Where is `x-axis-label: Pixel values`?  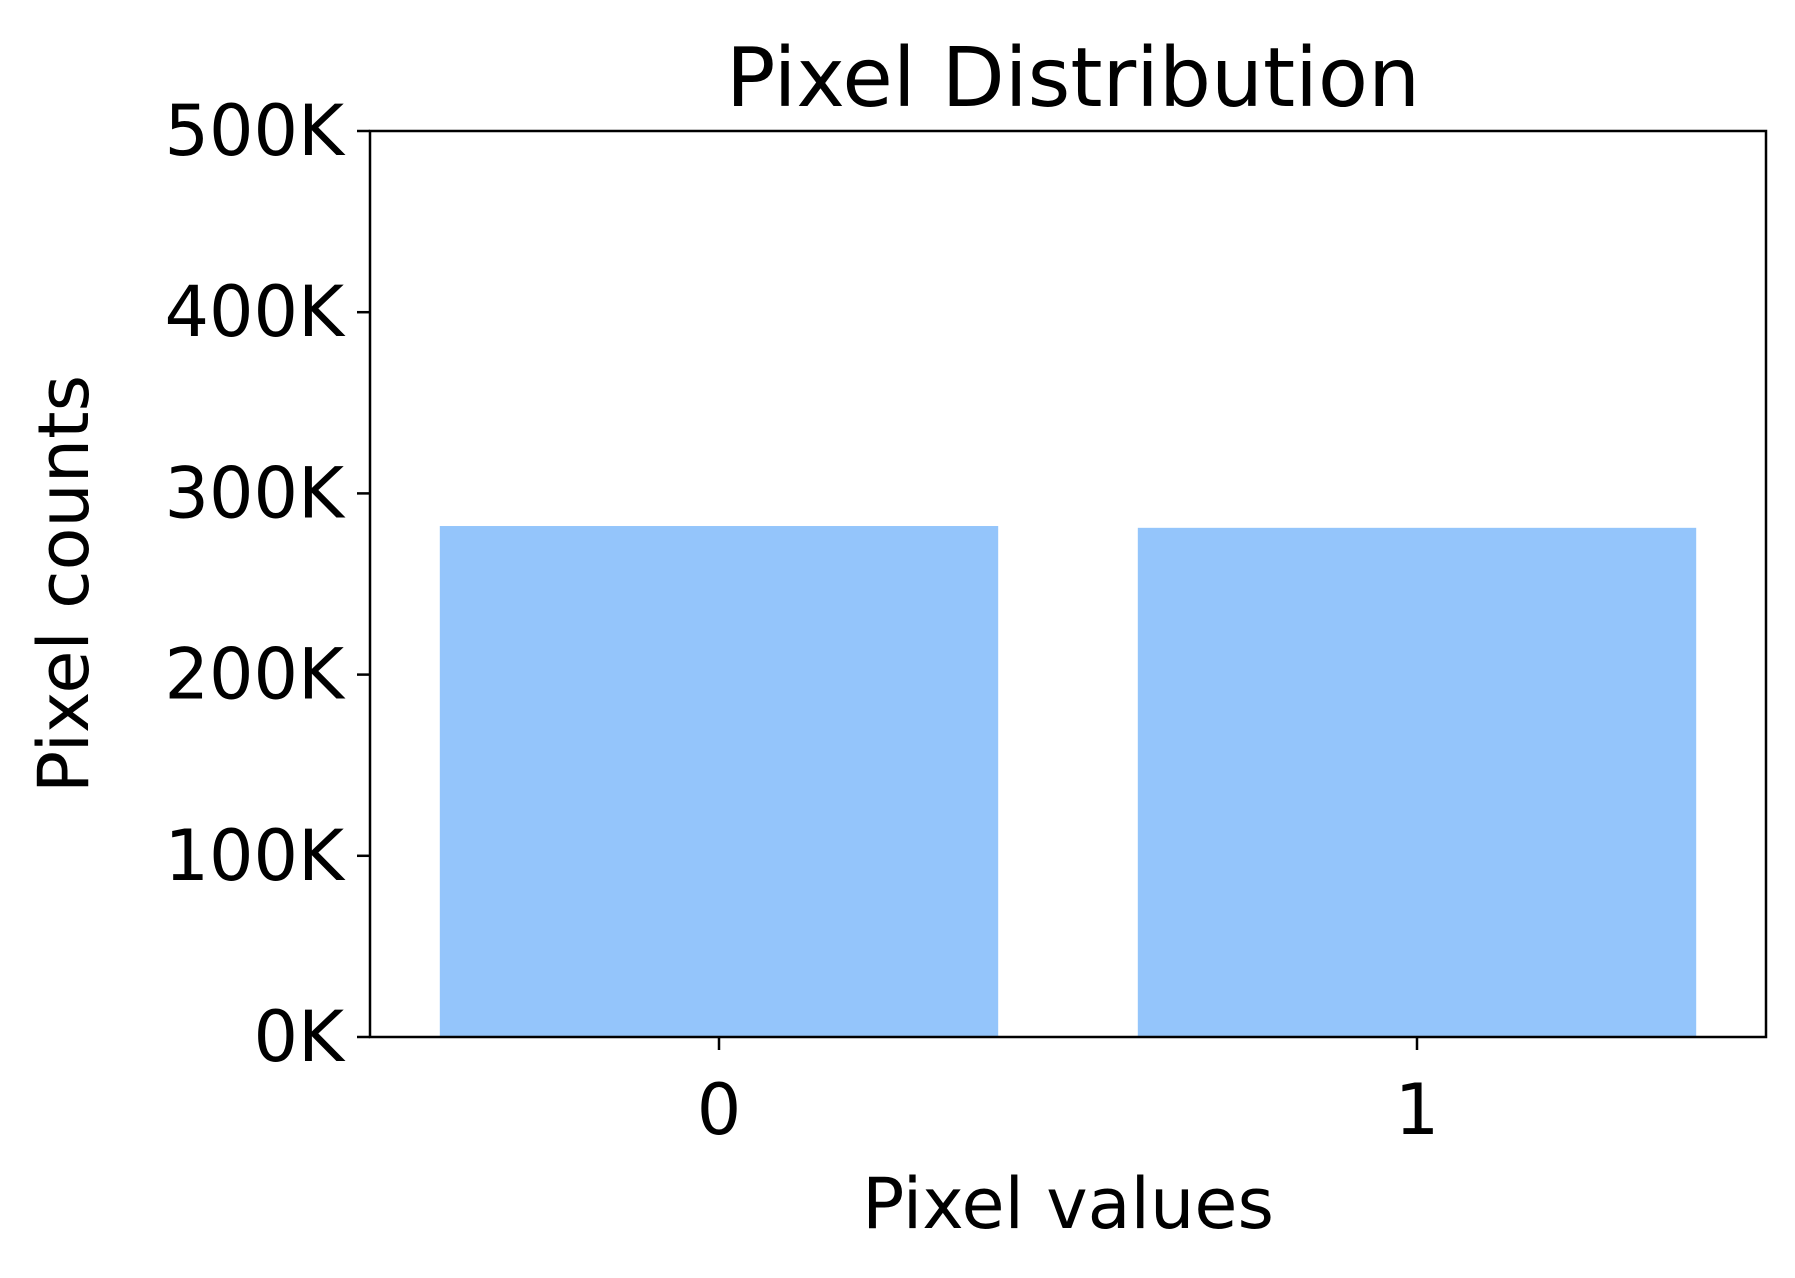
x-axis-label: Pixel values is located at coordinates (1068, 1204).